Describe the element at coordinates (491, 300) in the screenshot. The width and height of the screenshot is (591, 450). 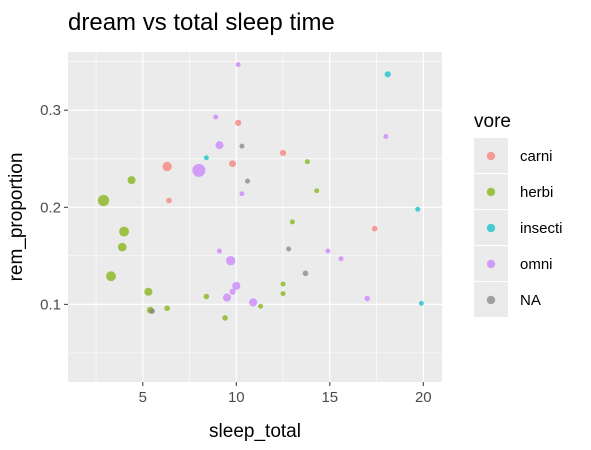
I see `legend-swatch-na` at that location.